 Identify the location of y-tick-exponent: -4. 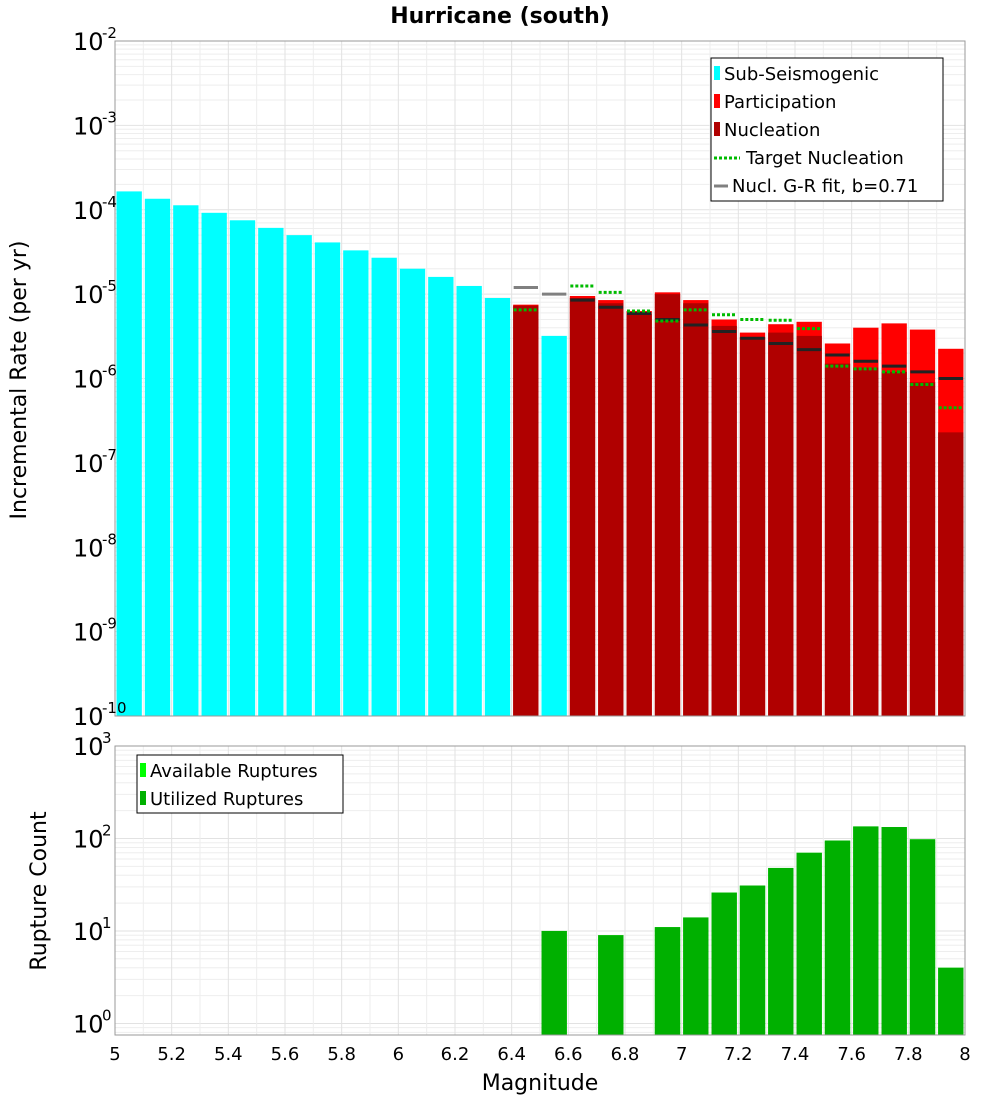
(109, 202).